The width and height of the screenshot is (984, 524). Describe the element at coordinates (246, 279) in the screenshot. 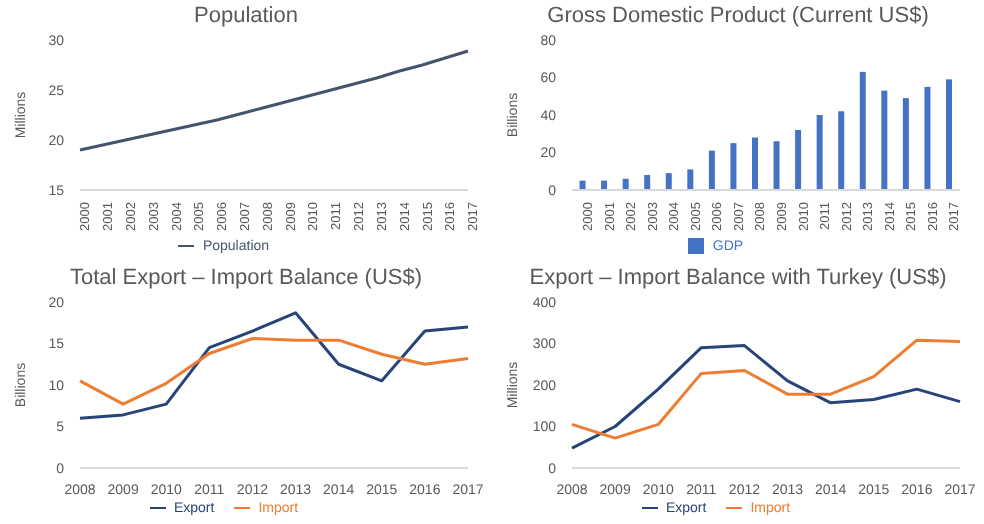

I see `chart-title: Total Export – Import Balance (US$)` at that location.